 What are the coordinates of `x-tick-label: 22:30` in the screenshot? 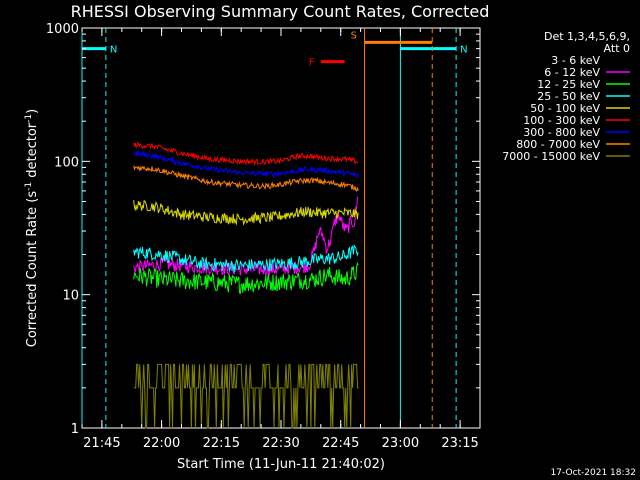 It's located at (280, 443).